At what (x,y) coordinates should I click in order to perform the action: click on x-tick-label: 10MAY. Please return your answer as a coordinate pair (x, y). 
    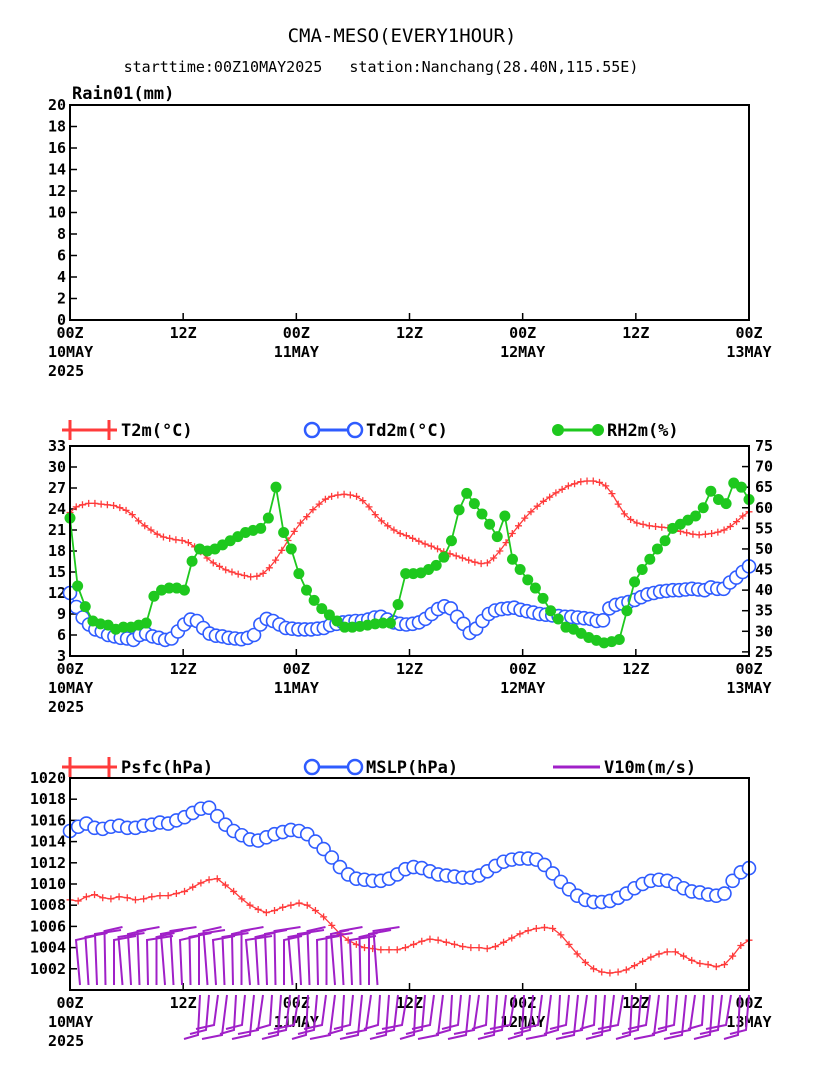
    Looking at the image, I should click on (70, 352).